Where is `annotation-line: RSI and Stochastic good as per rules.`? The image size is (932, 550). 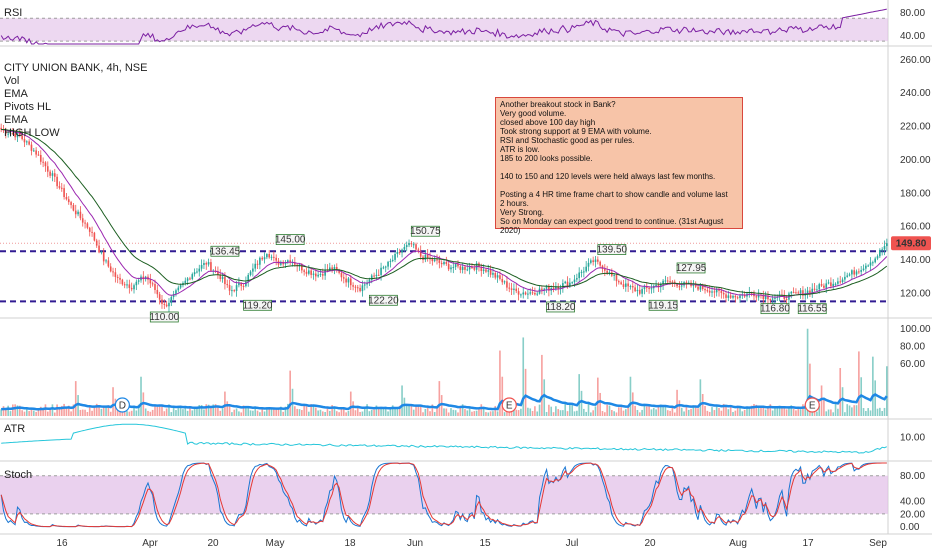
annotation-line: RSI and Stochastic good as per rules. is located at coordinates (567, 140).